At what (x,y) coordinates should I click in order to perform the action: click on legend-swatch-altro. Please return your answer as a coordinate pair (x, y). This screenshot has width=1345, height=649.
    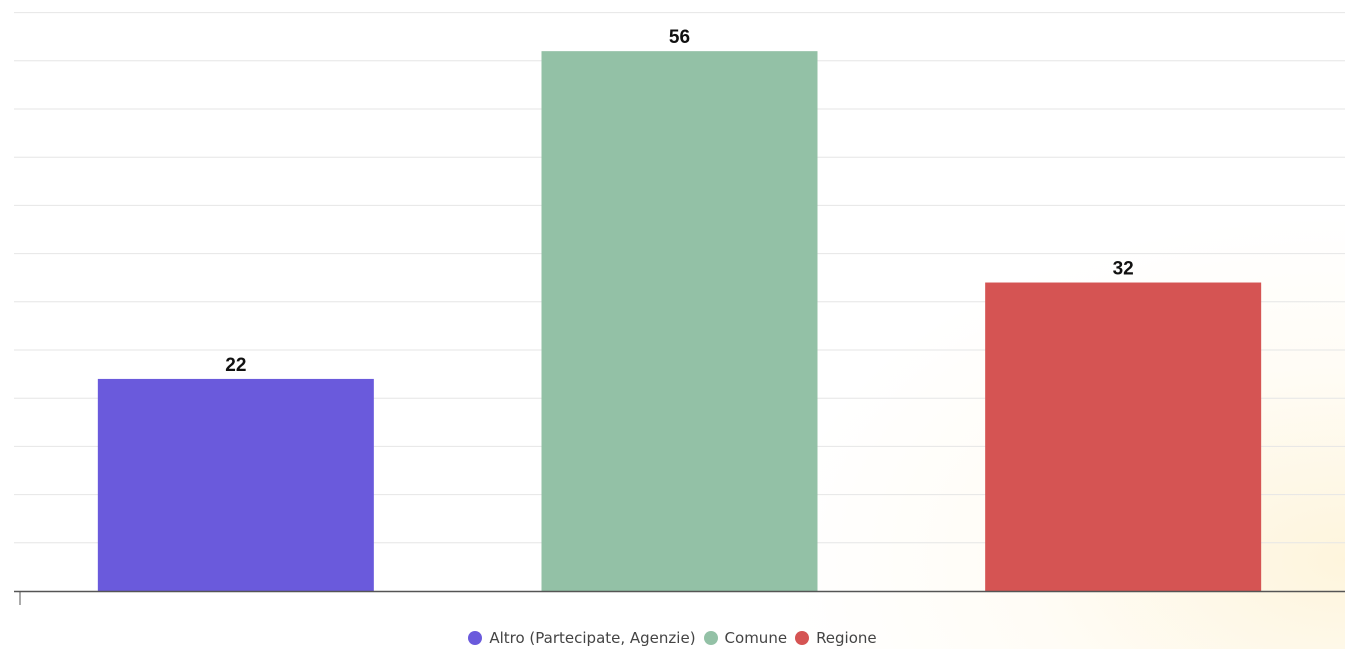
    Looking at the image, I should click on (475, 638).